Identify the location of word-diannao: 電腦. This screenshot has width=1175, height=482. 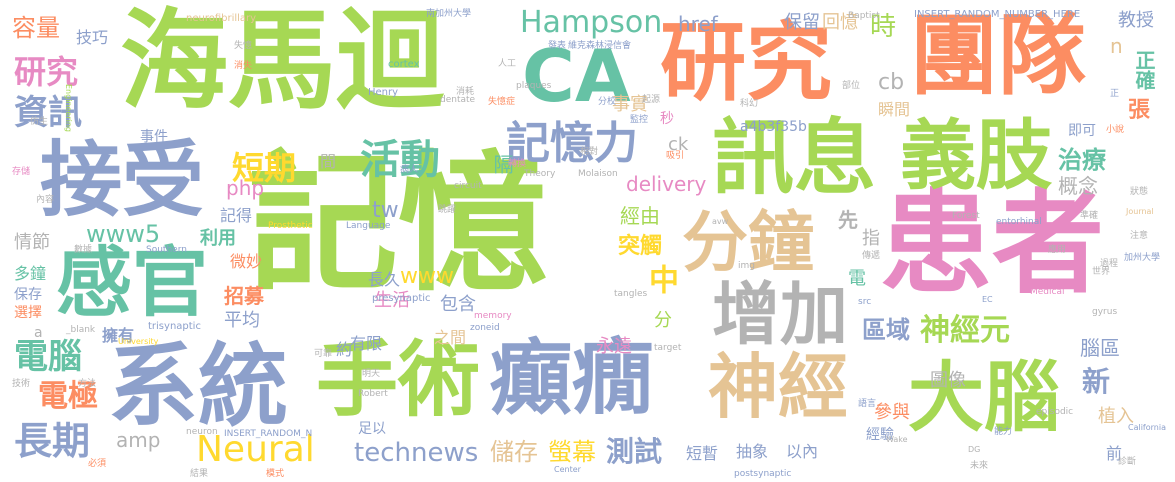
(48, 357).